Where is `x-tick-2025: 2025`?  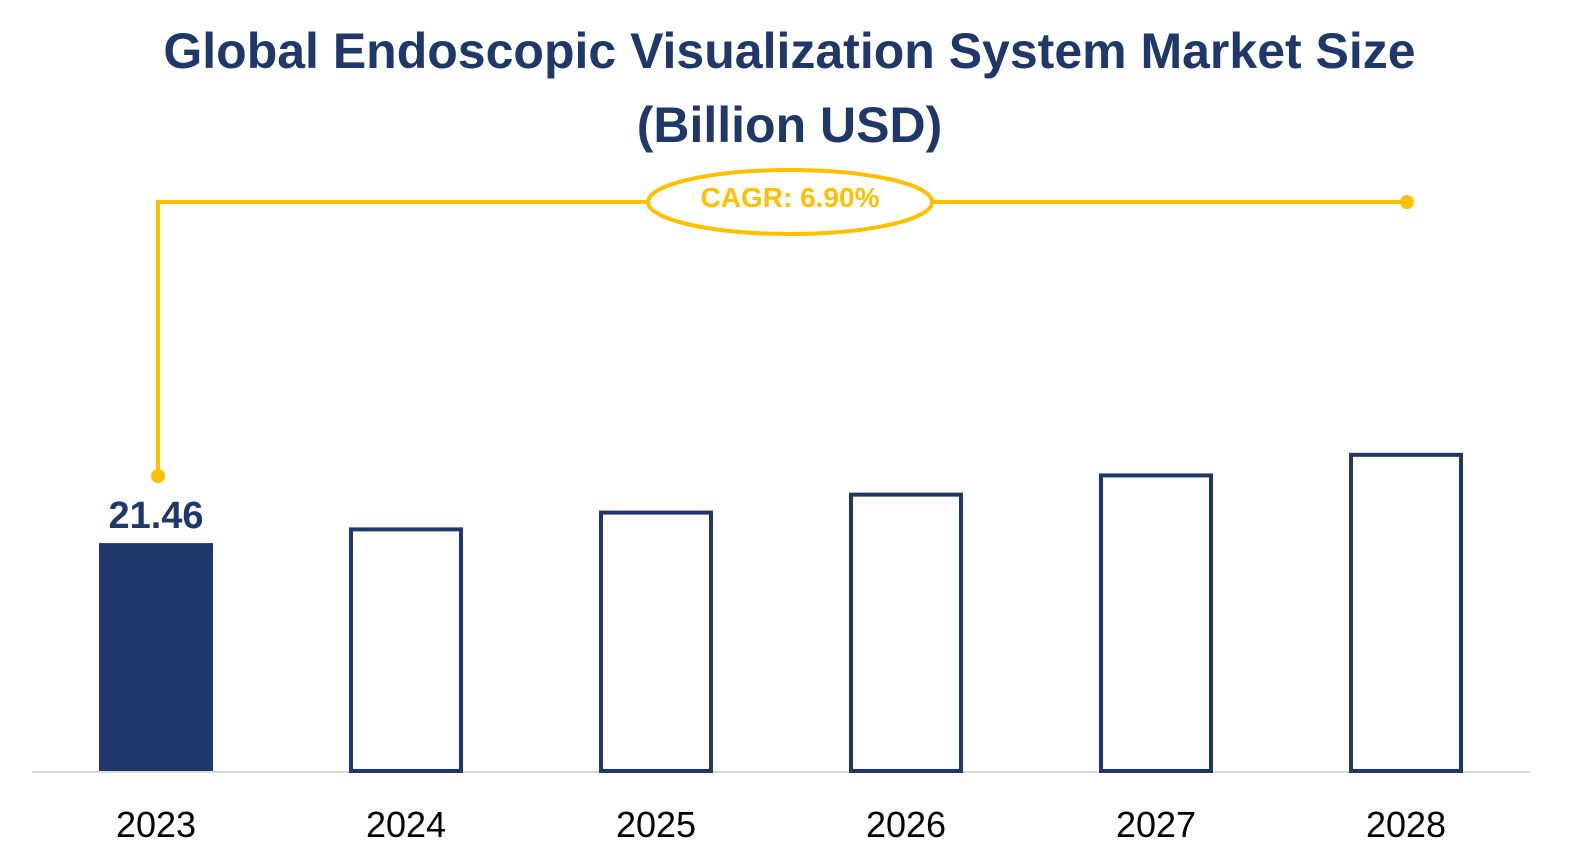 x-tick-2025: 2025 is located at coordinates (656, 824).